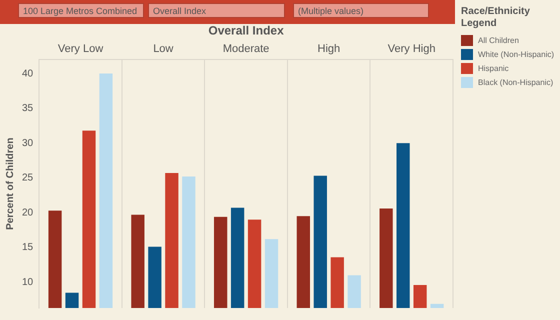 Image resolution: width=560 pixels, height=320 pixels. I want to click on text: (Multiple values), so click(361, 10).